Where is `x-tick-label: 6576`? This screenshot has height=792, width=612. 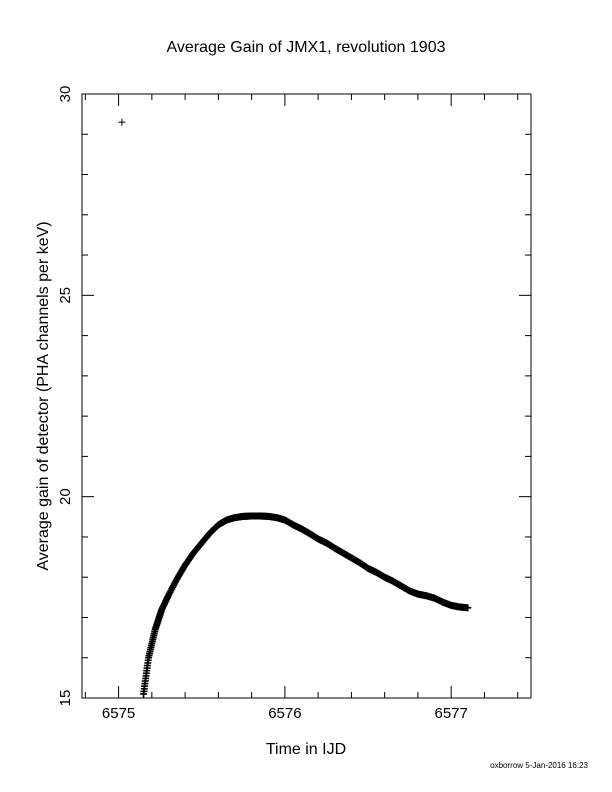
x-tick-label: 6576 is located at coordinates (284, 713).